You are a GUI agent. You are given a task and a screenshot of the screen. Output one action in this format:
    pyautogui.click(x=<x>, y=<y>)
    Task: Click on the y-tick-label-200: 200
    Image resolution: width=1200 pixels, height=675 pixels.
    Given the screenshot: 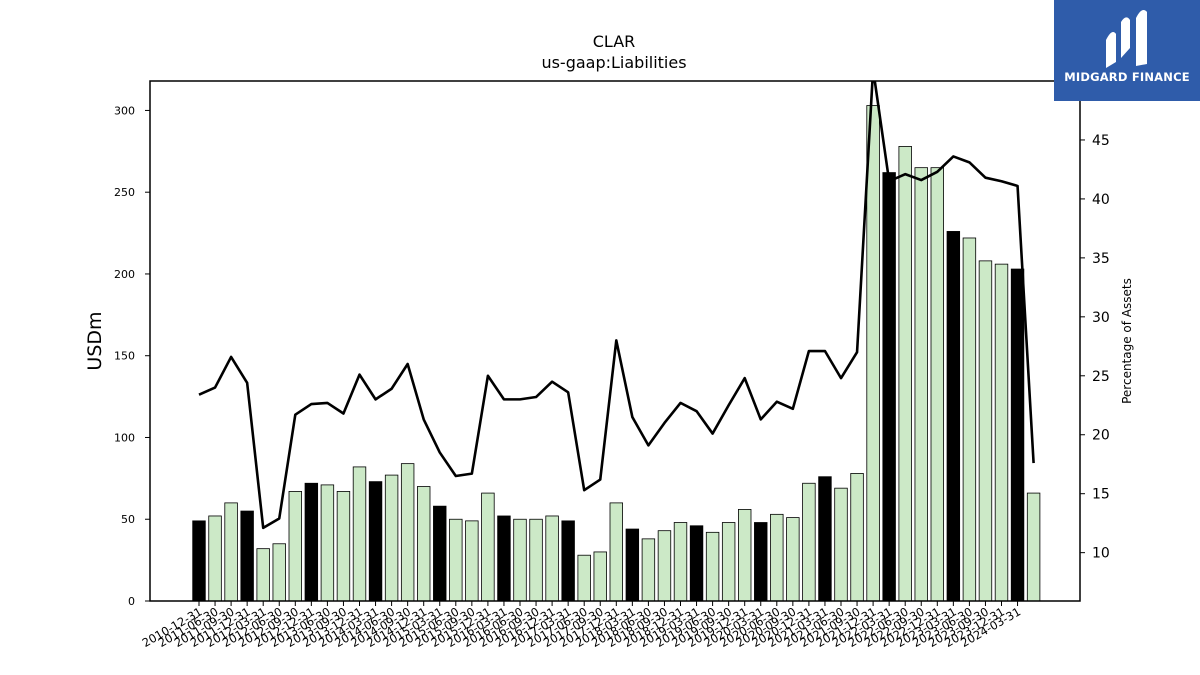 What is the action you would take?
    pyautogui.click(x=124, y=274)
    